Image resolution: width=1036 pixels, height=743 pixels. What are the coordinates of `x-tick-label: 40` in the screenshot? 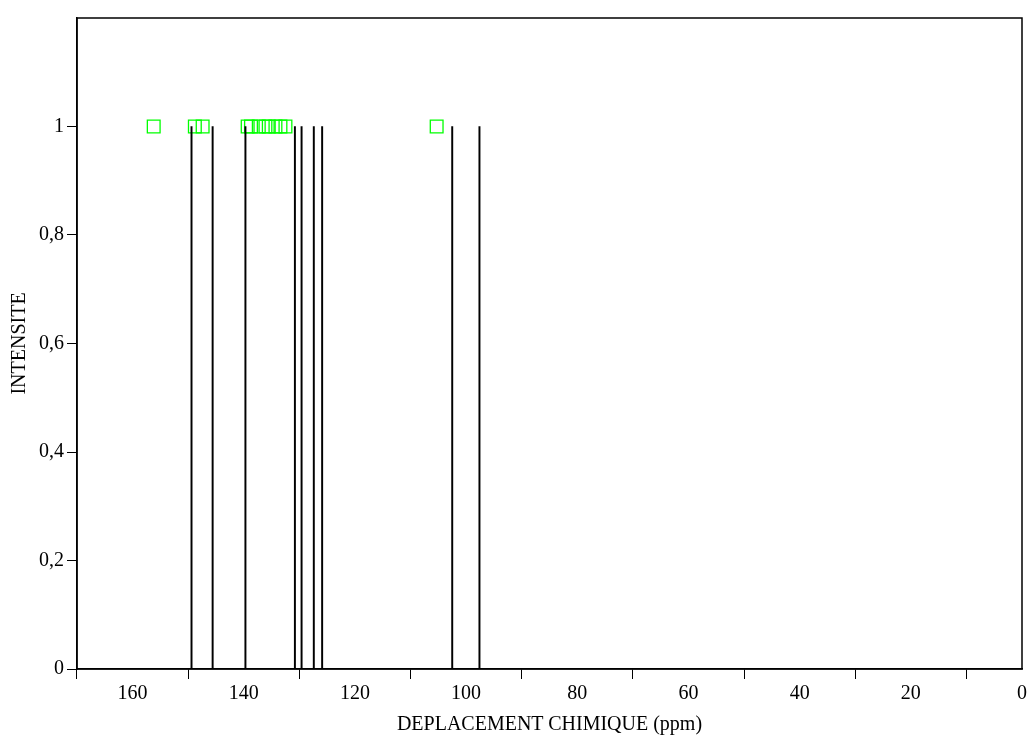 It's located at (799, 692).